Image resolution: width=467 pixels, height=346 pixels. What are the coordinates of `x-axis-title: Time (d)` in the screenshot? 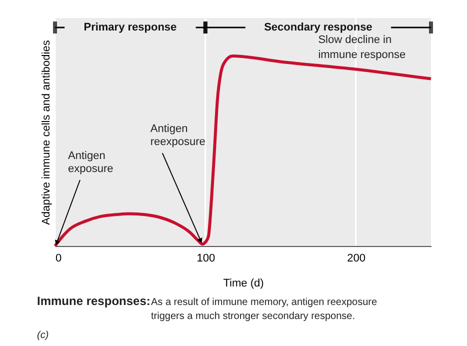 It's located at (243, 284).